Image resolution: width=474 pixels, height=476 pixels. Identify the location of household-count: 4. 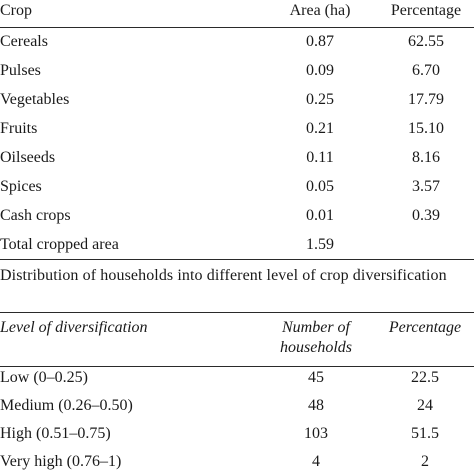
(316, 461).